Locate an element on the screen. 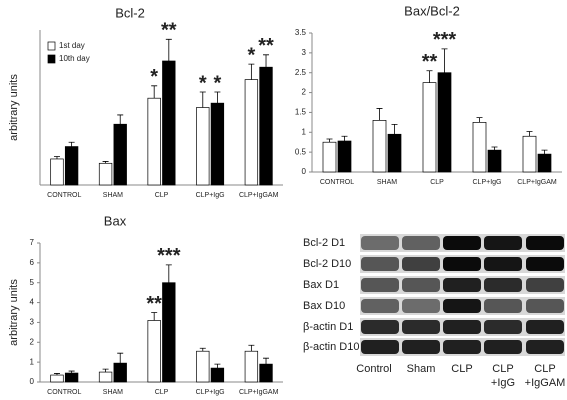 Image resolution: width=567 pixels, height=400 pixels. y-tick-label: 5 is located at coordinates (32, 282).